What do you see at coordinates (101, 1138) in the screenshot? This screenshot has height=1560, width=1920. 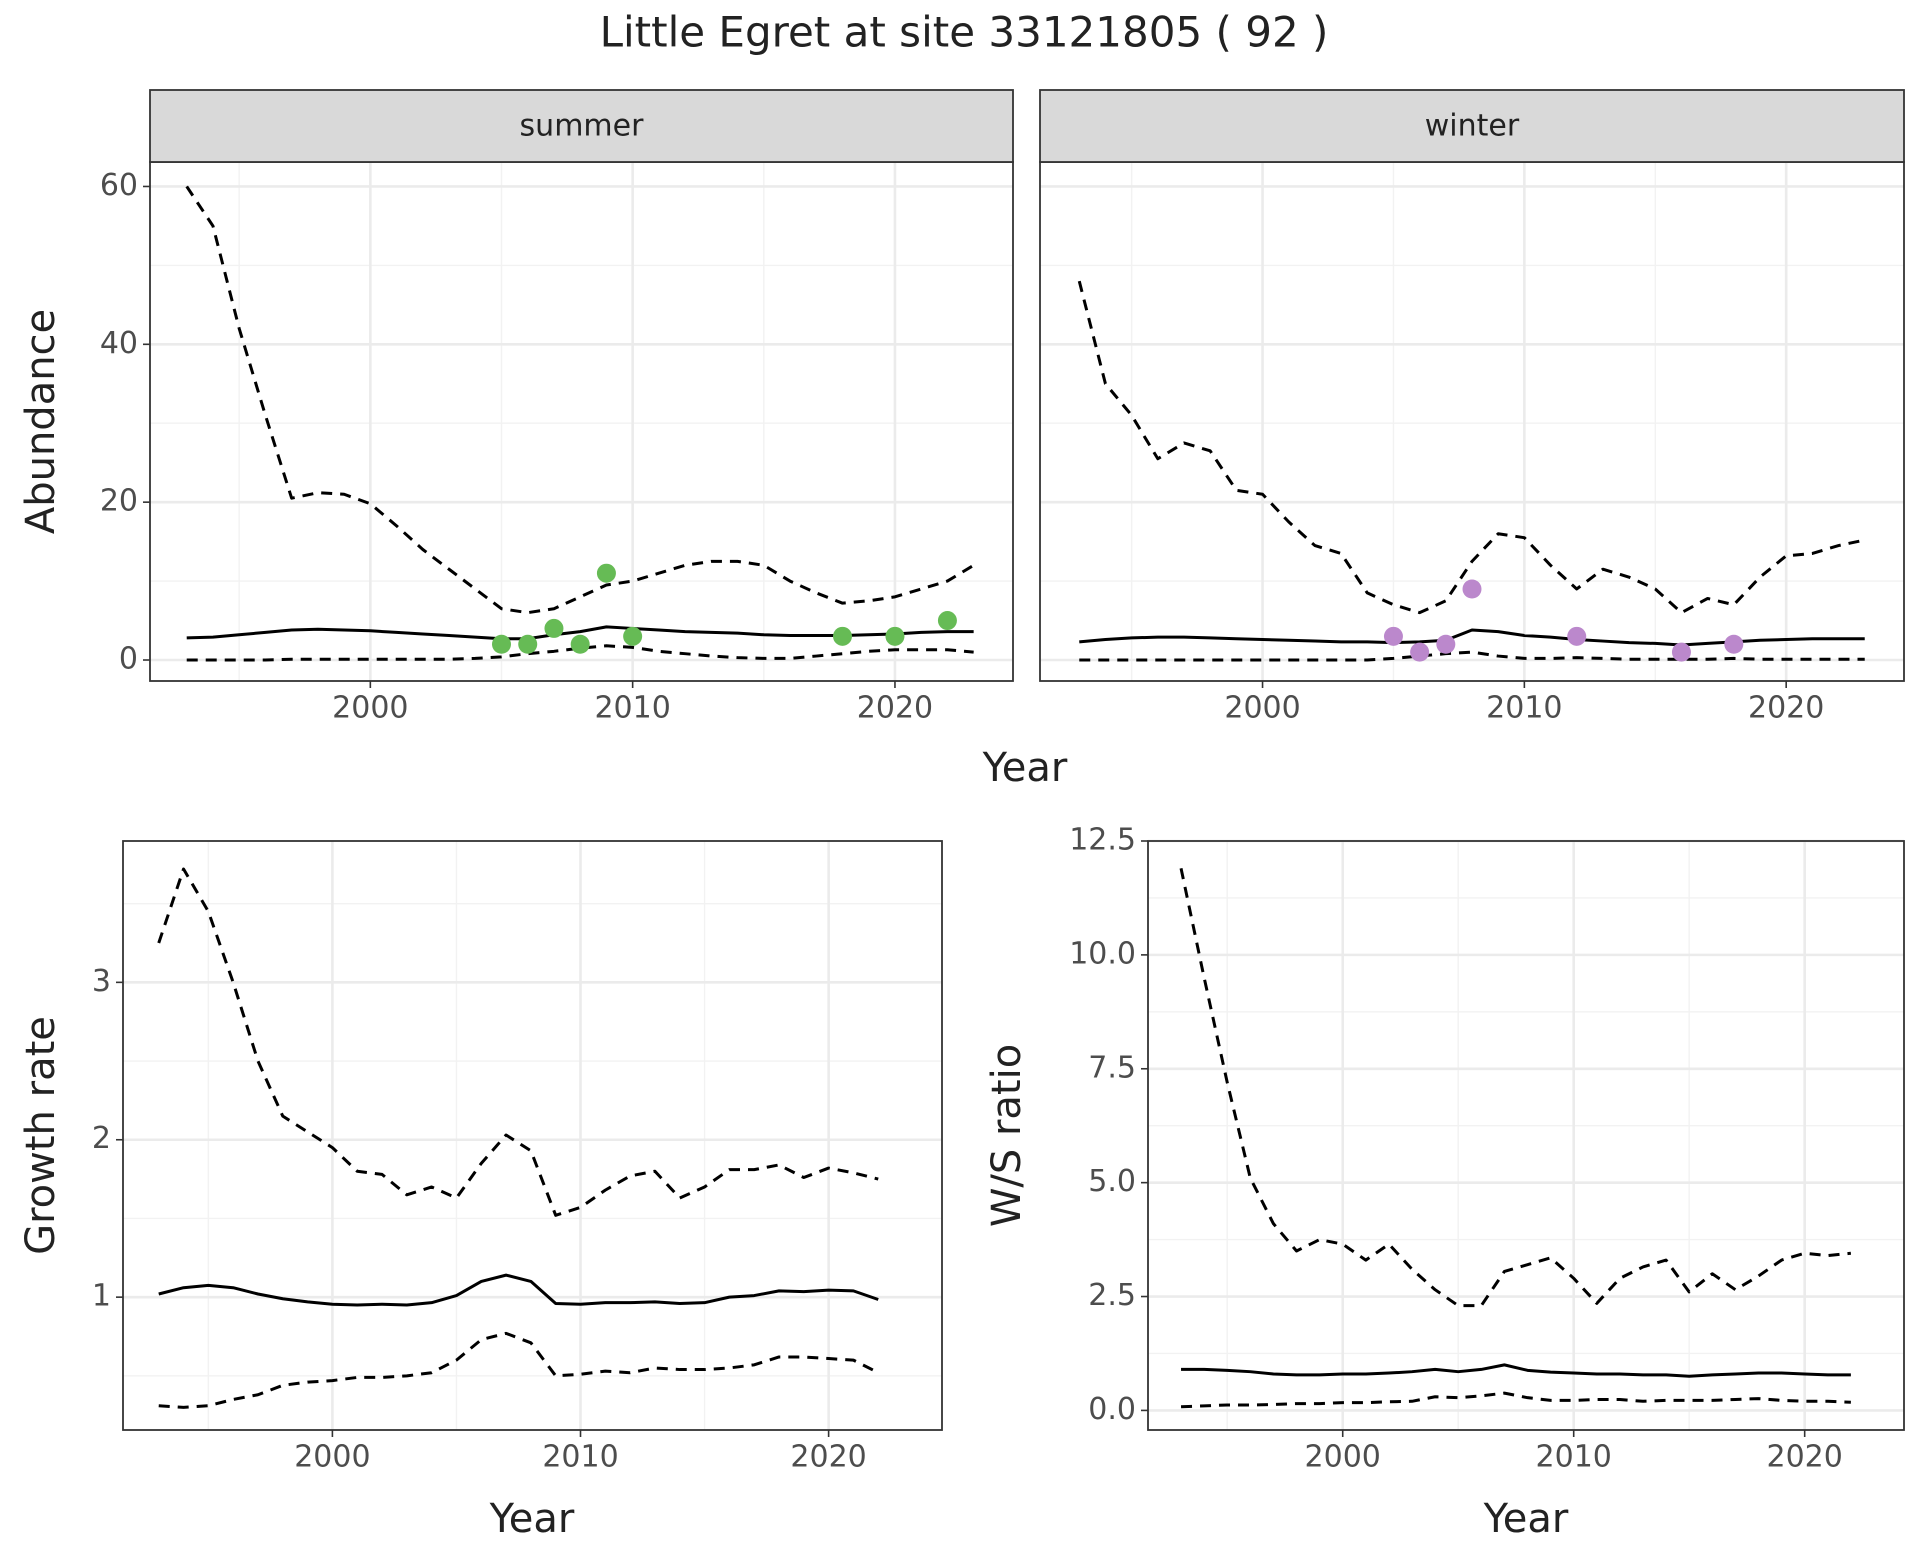 I see `y-tick-label: 2` at bounding box center [101, 1138].